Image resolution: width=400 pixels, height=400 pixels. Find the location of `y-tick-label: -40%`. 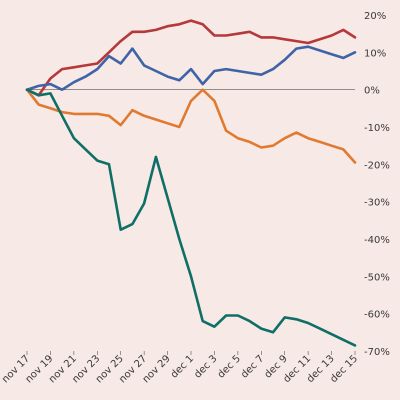

y-tick-label: -40% is located at coordinates (377, 240).